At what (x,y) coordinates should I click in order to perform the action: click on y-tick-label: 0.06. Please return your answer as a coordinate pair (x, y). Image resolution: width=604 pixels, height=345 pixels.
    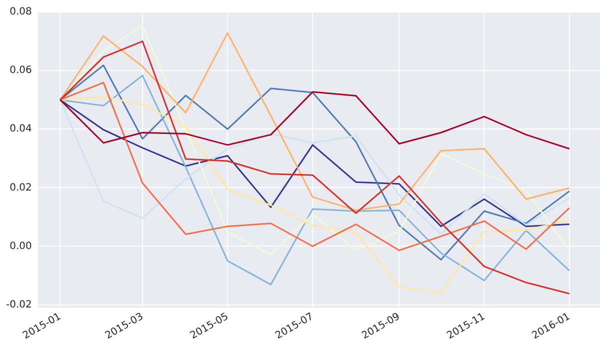
    Looking at the image, I should click on (21, 70).